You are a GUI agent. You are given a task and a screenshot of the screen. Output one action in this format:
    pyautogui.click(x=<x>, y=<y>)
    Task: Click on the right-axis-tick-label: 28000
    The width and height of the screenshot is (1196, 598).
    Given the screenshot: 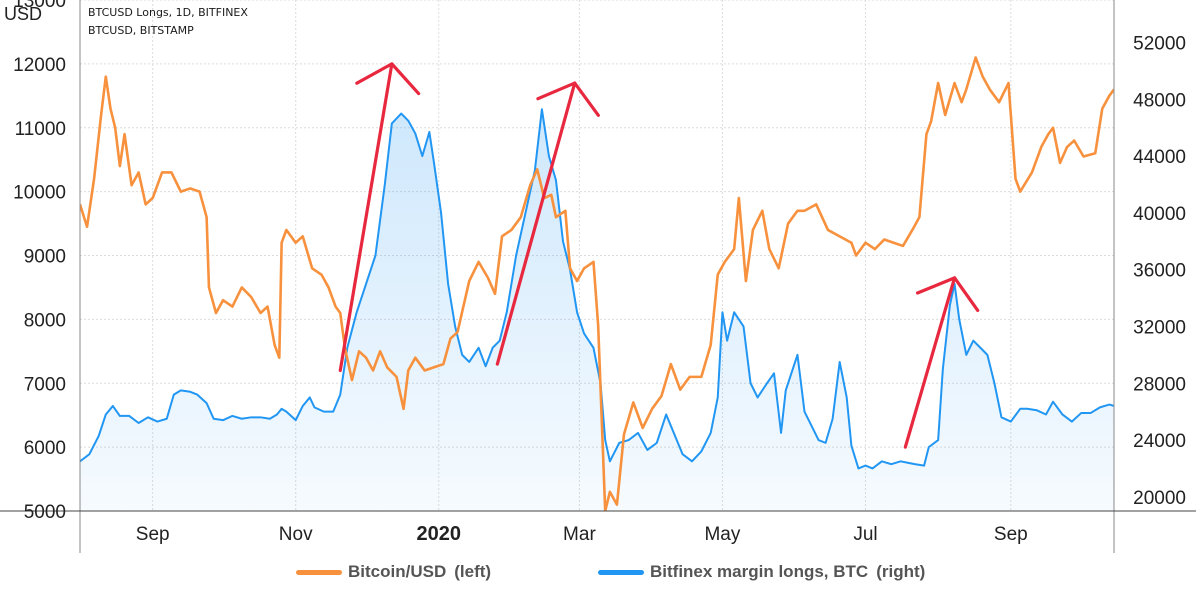 What is the action you would take?
    pyautogui.click(x=1159, y=384)
    